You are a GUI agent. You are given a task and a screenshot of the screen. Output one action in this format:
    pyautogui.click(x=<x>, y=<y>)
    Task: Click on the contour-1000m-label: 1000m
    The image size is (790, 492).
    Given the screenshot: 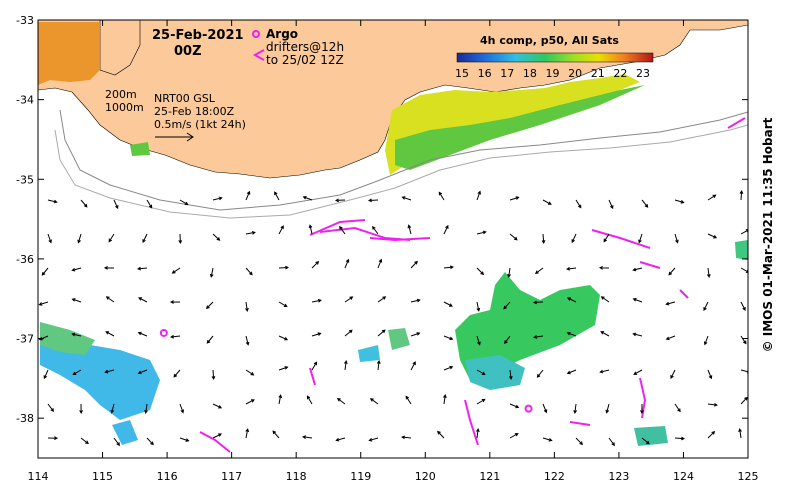 What is the action you would take?
    pyautogui.click(x=124, y=107)
    